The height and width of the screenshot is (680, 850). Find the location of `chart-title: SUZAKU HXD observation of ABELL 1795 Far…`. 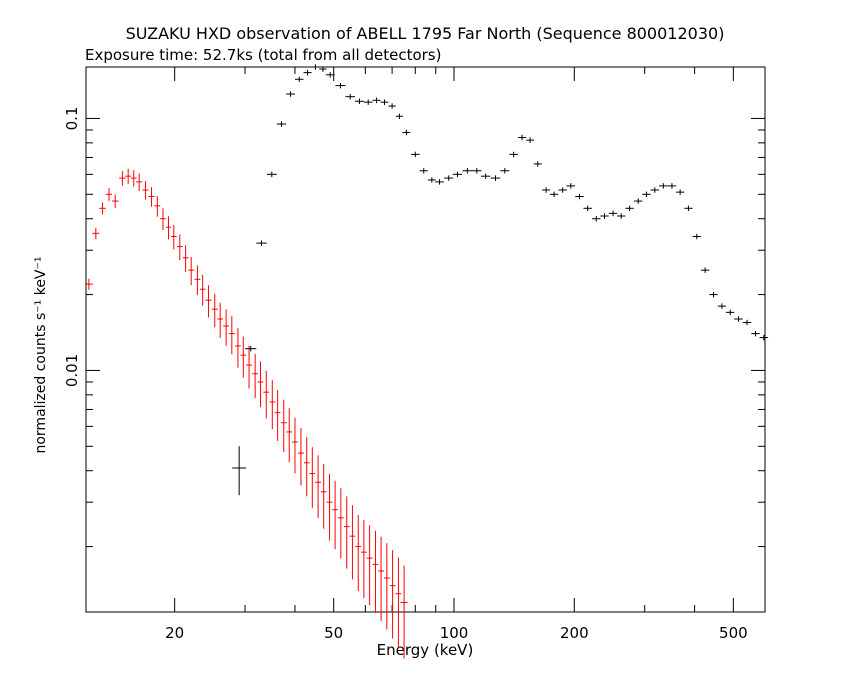

chart-title: SUZAKU HXD observation of ABELL 1795 Far… is located at coordinates (425, 33).